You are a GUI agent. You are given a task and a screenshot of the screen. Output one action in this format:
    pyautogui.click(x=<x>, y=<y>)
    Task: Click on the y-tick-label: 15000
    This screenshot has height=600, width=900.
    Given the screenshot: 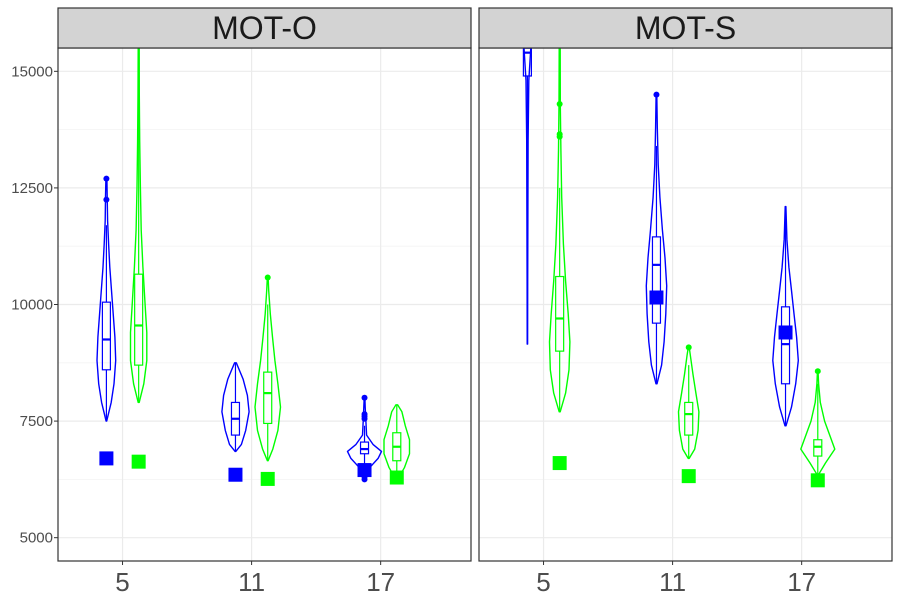 What is the action you would take?
    pyautogui.click(x=32, y=71)
    